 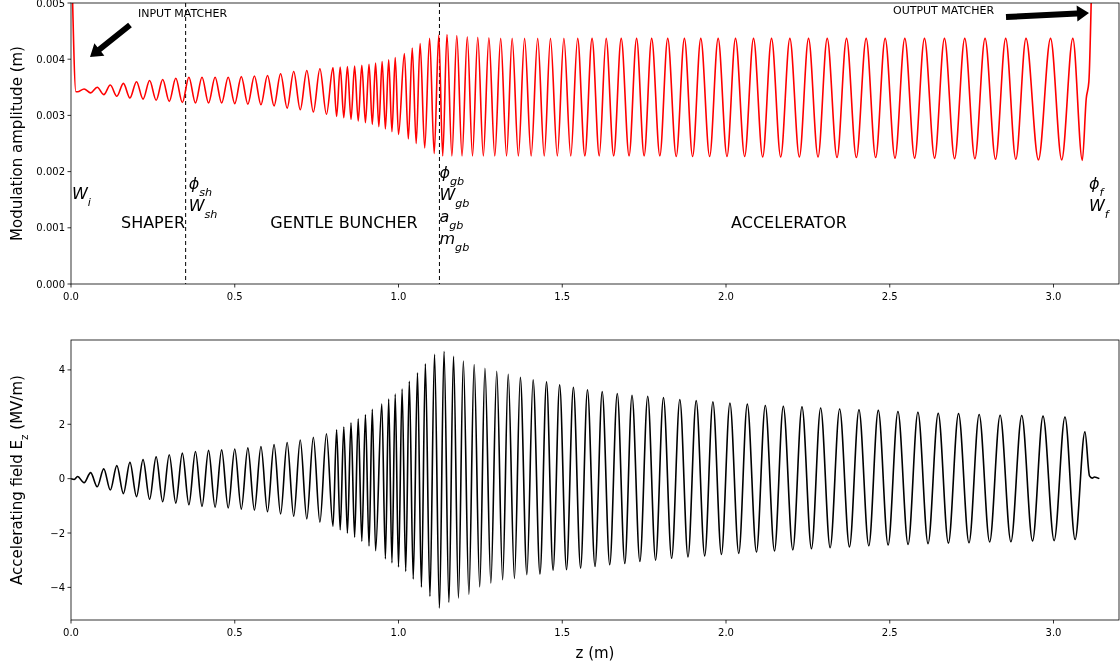 I want to click on y-tick-label: 0.004, so click(x=50, y=59).